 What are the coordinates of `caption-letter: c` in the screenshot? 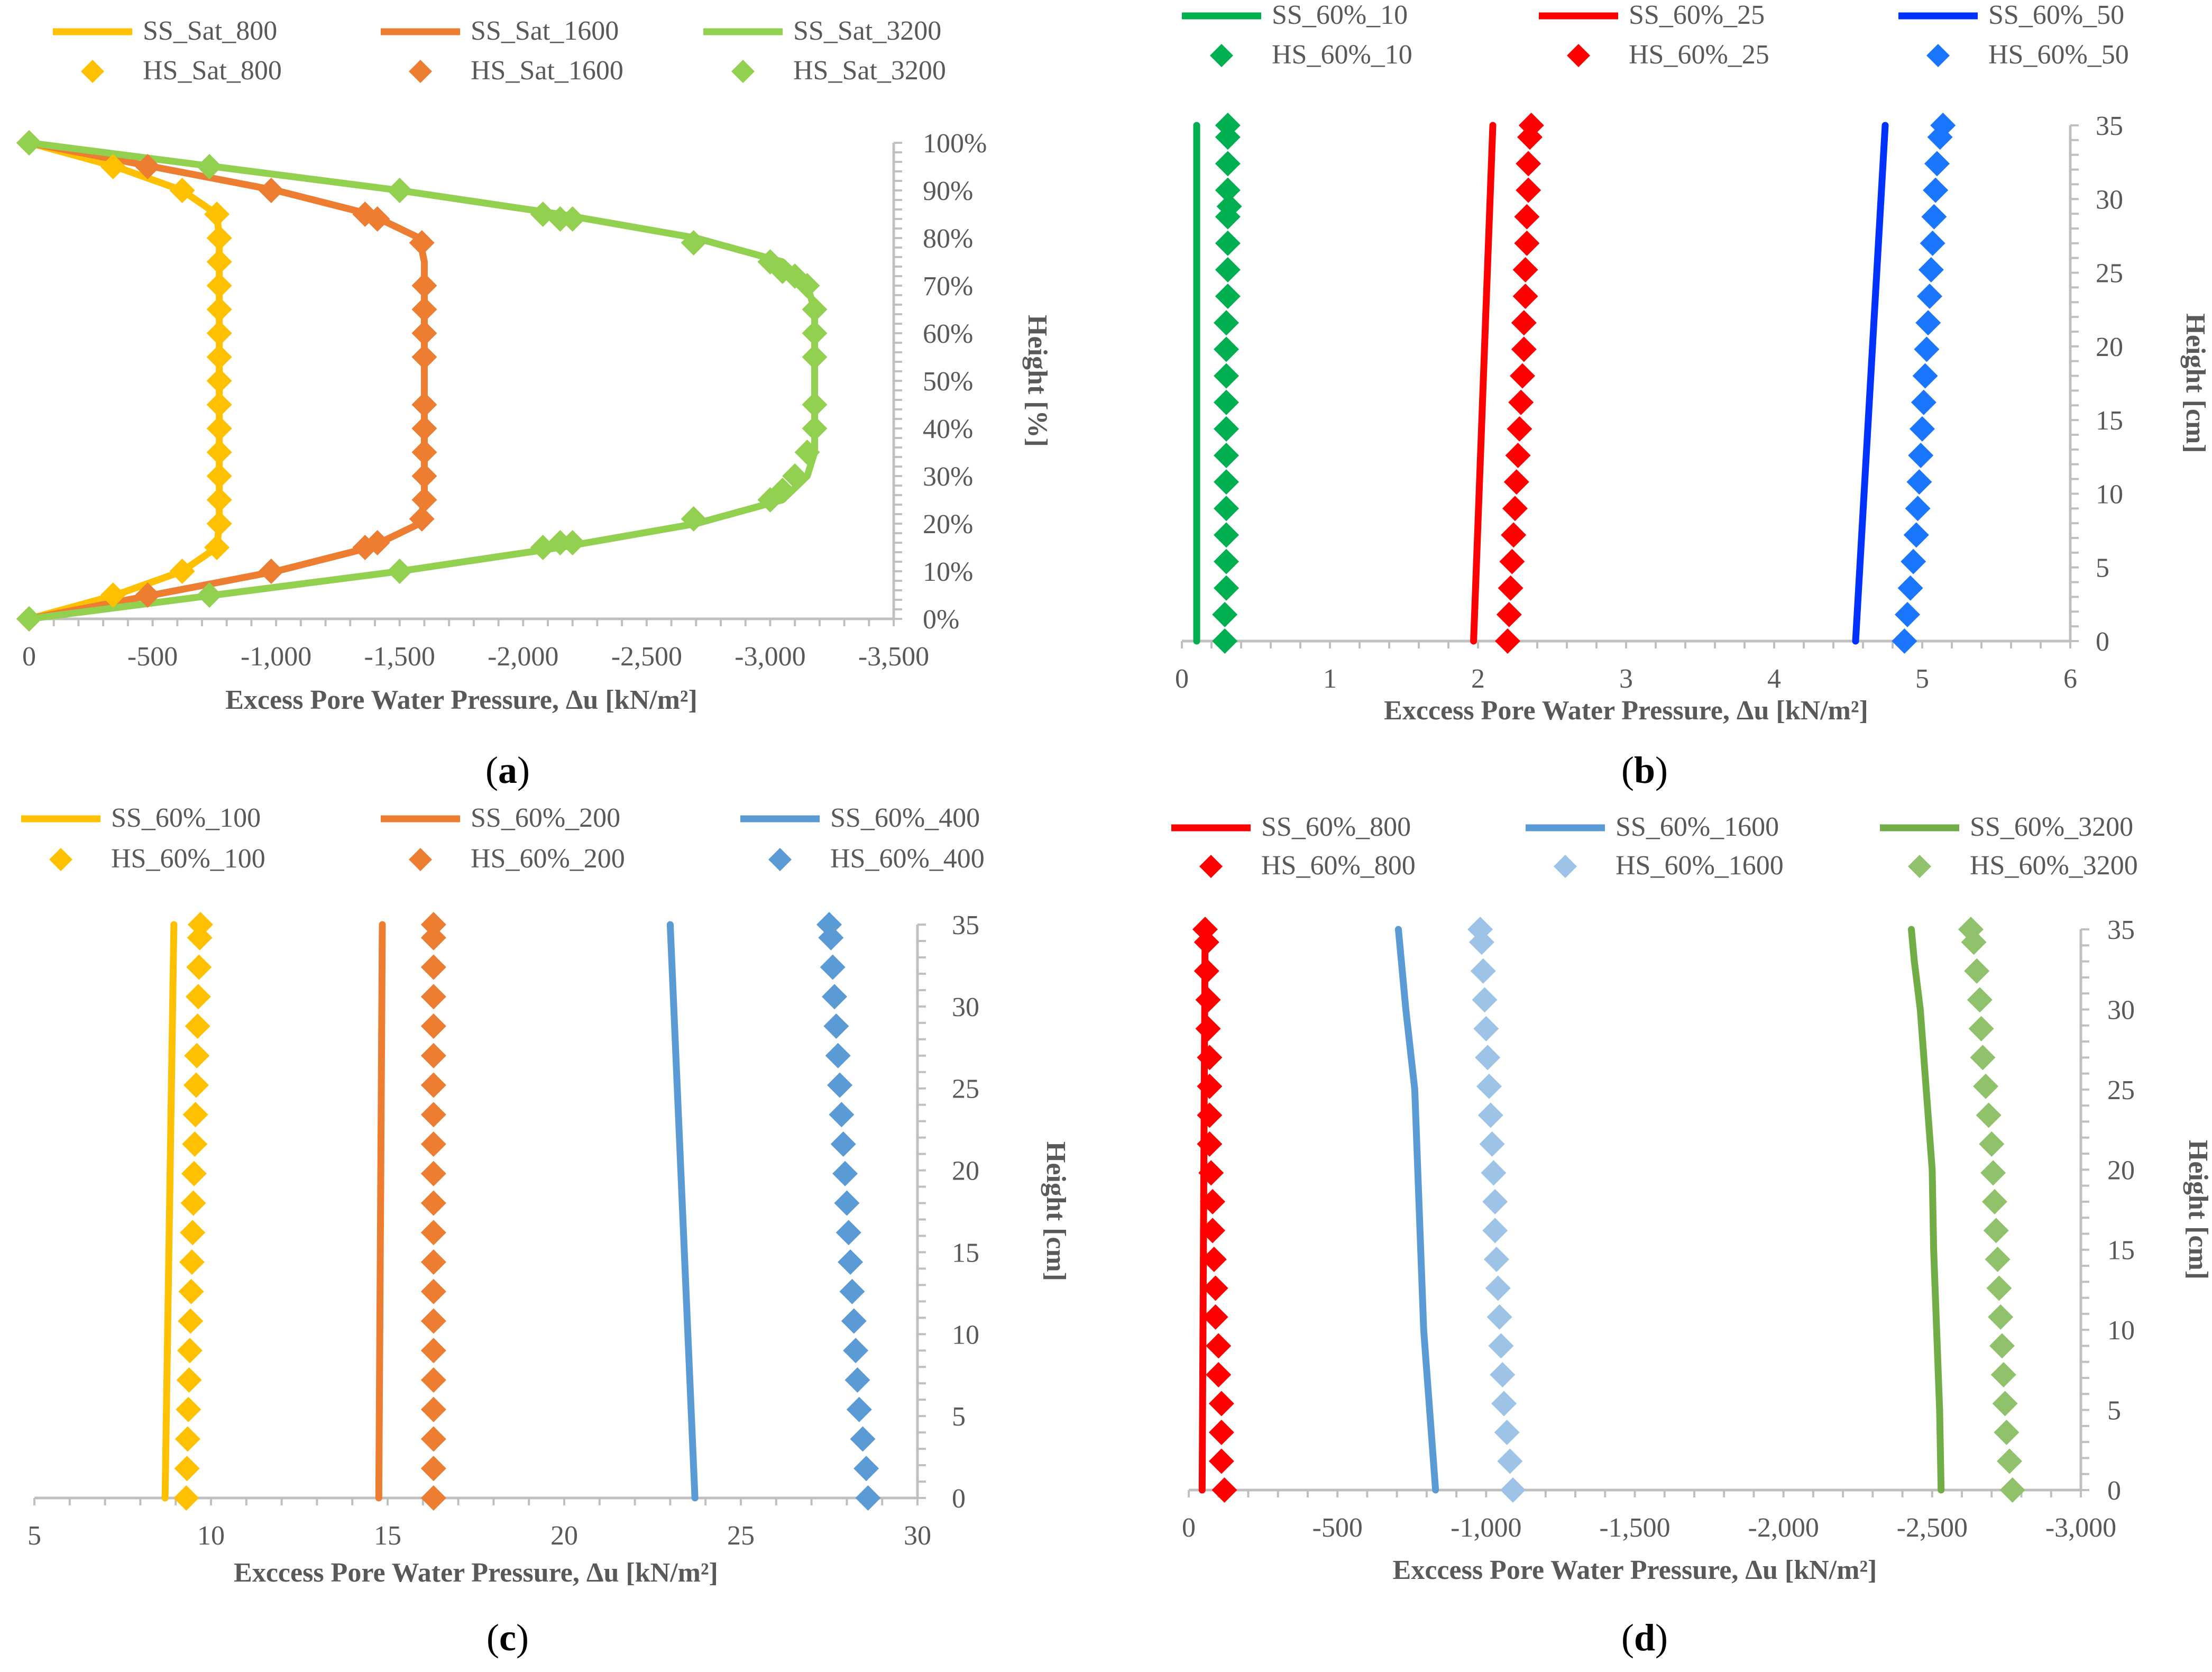 It's located at (507, 1638).